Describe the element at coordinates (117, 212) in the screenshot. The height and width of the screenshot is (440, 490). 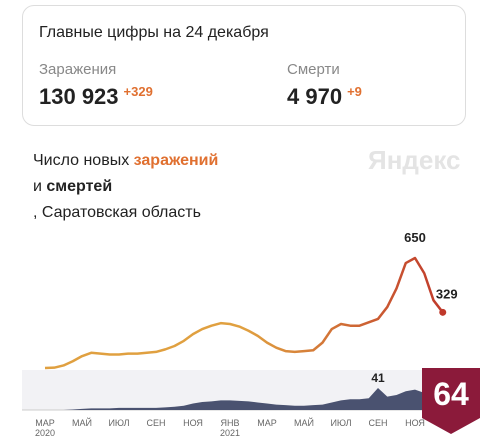
I see `heading-text: , Саратовская область` at that location.